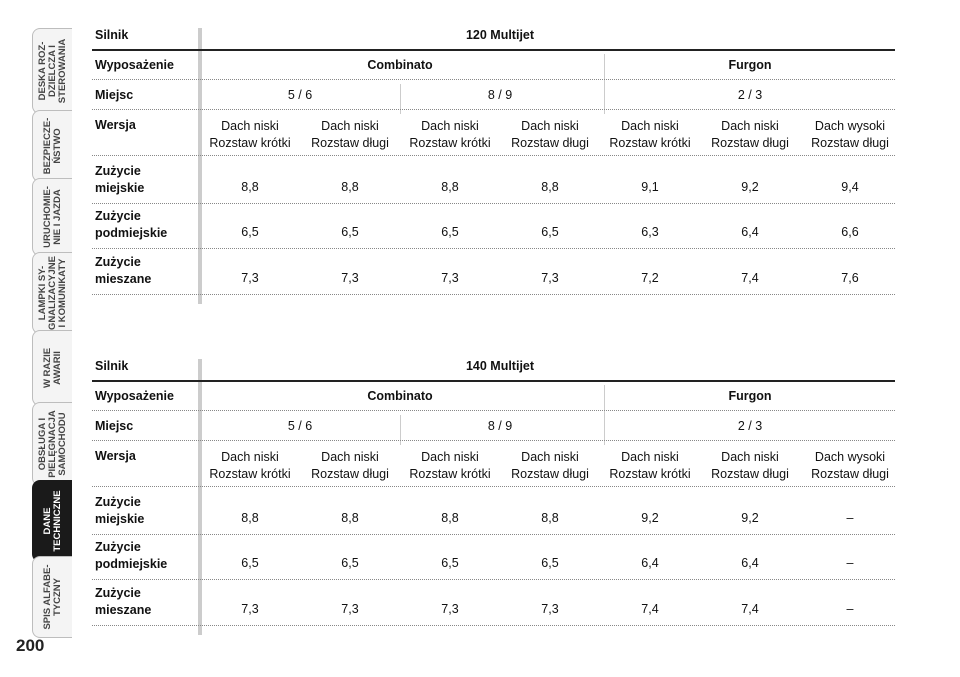 This screenshot has width=960, height=677. What do you see at coordinates (850, 563) in the screenshot?
I see `consumption-value: –` at bounding box center [850, 563].